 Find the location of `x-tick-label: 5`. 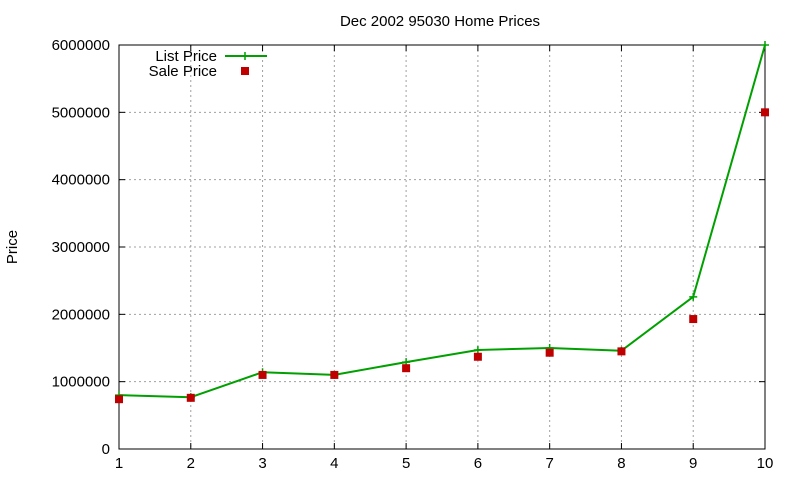

x-tick-label: 5 is located at coordinates (406, 463).